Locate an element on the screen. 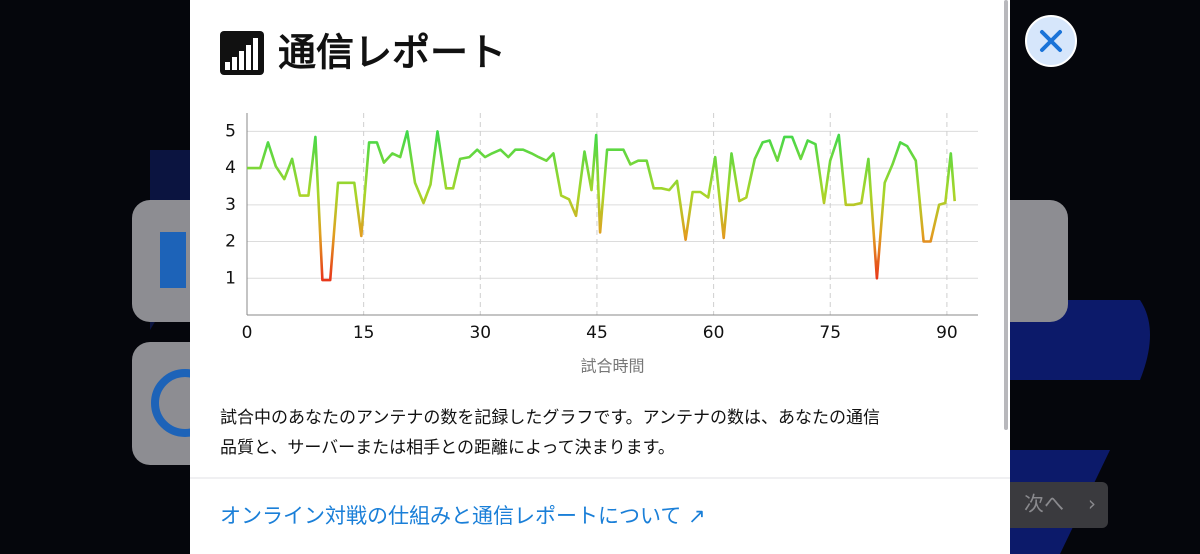  help-link: オンライン対戦の仕組みと通信レポートについて ↗ is located at coordinates (463, 516).